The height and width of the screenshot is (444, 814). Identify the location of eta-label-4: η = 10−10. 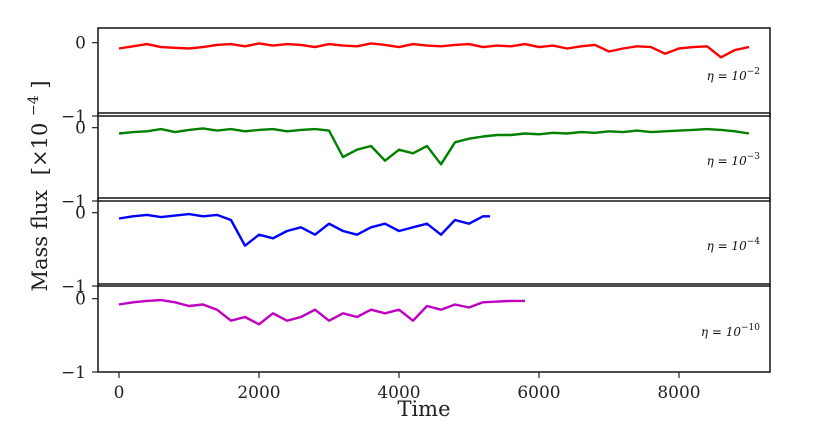
(730, 331).